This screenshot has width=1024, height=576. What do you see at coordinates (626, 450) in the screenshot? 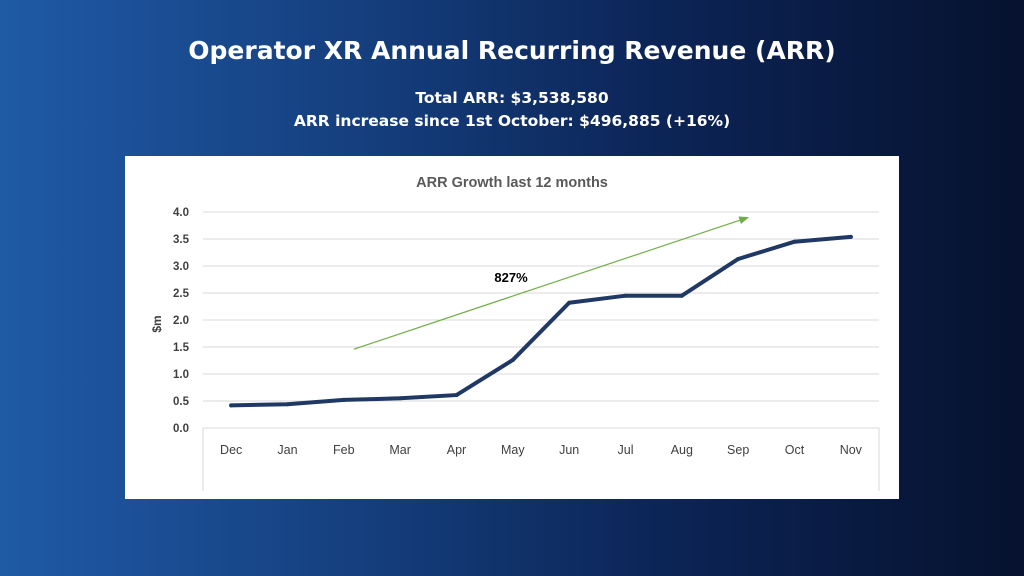
I see `x-tick-label: Jul` at bounding box center [626, 450].